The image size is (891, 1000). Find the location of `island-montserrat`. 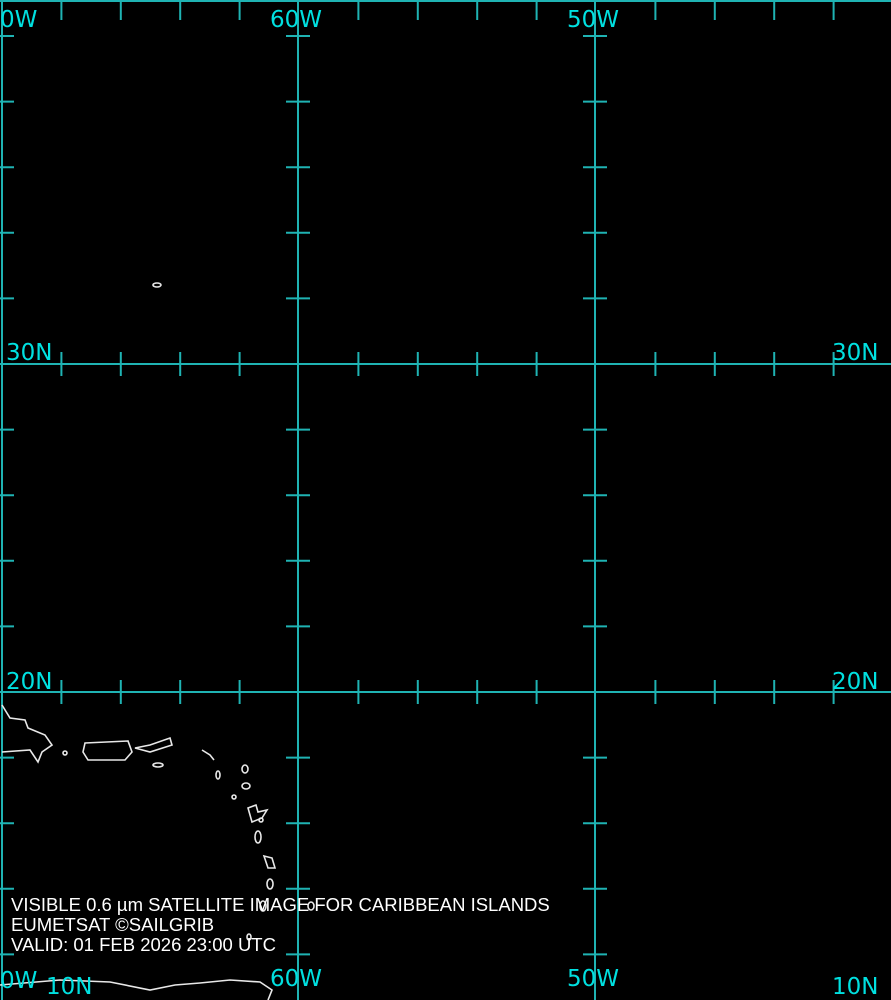

island-montserrat is located at coordinates (246, 786).